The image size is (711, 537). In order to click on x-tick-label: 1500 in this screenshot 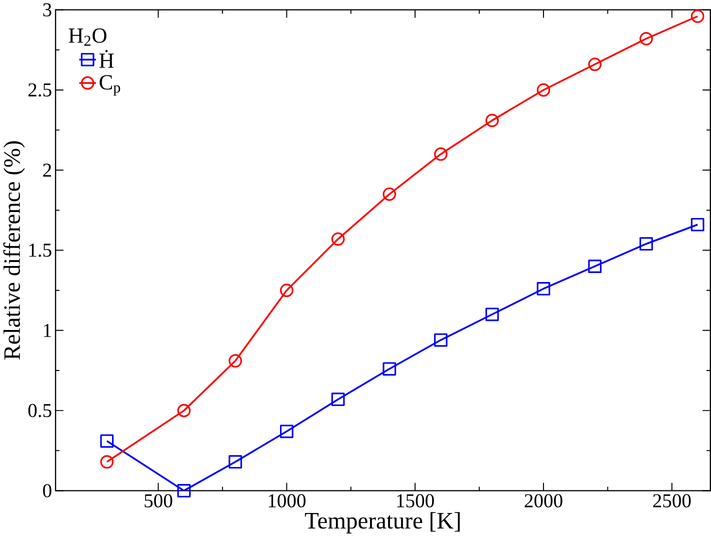, I will do `click(415, 501)`.